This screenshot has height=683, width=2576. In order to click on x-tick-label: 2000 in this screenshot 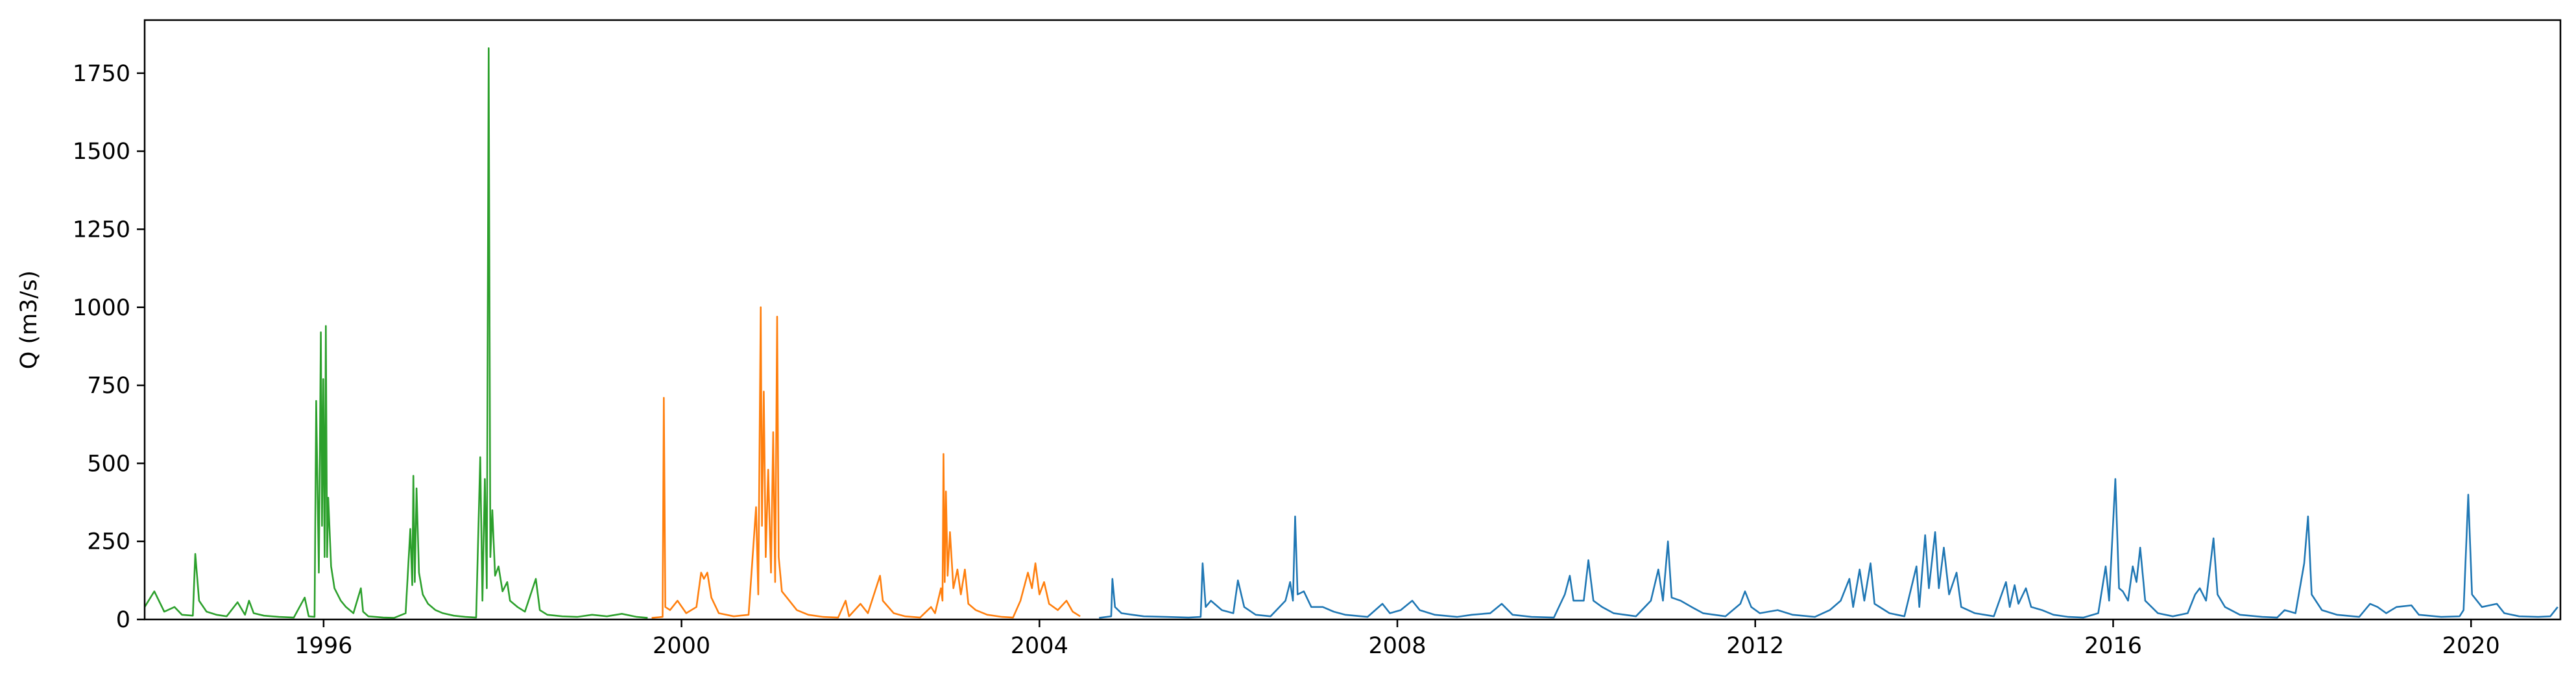, I will do `click(681, 646)`.